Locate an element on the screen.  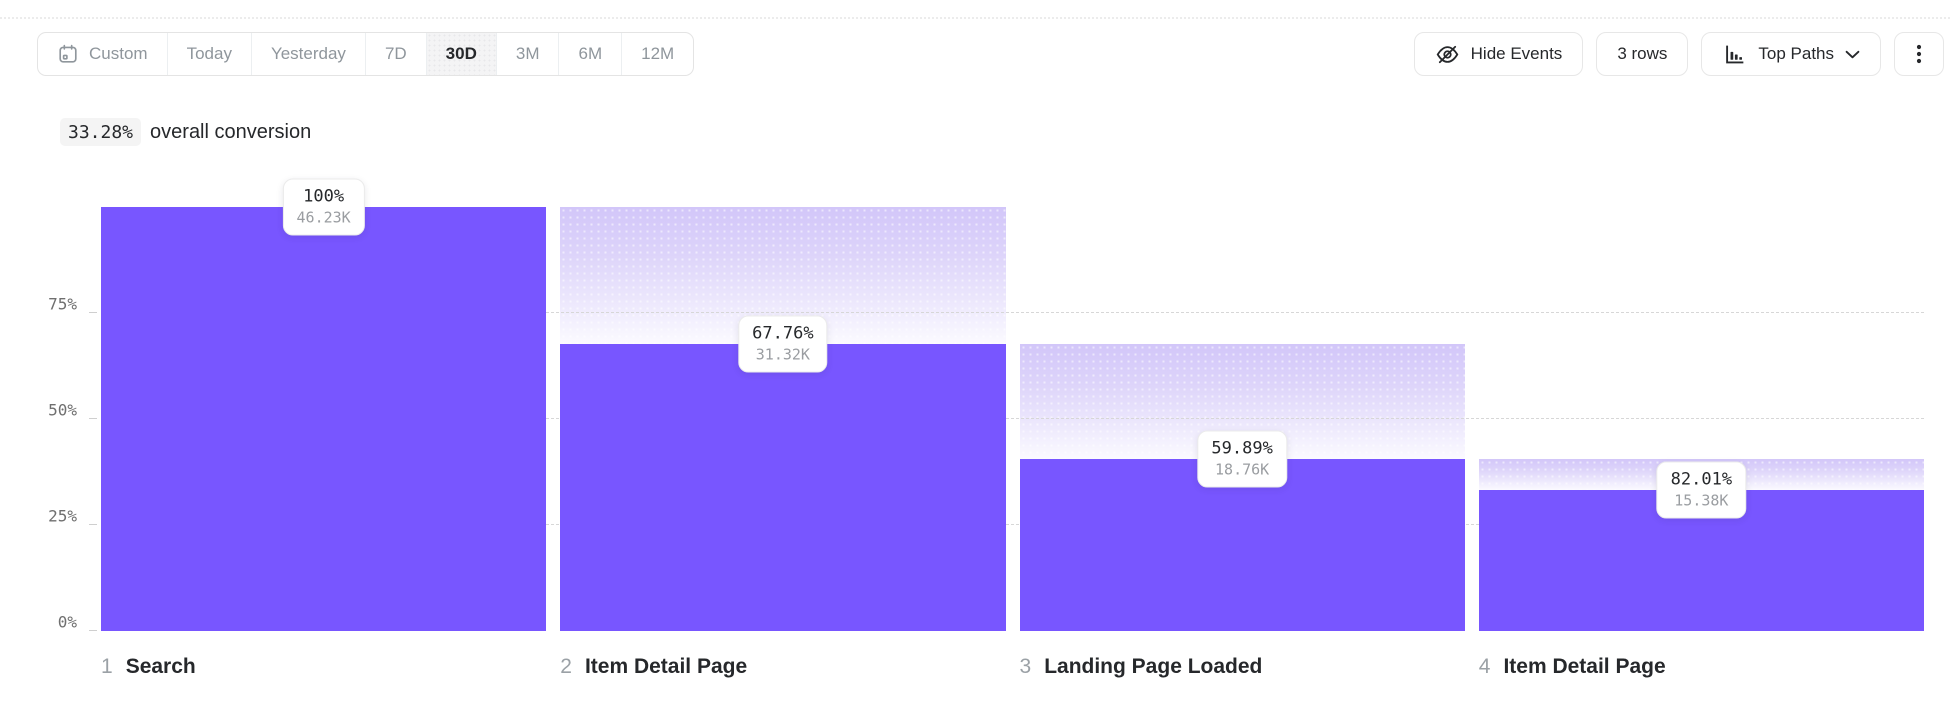
date-range-label: 30D is located at coordinates (461, 53).